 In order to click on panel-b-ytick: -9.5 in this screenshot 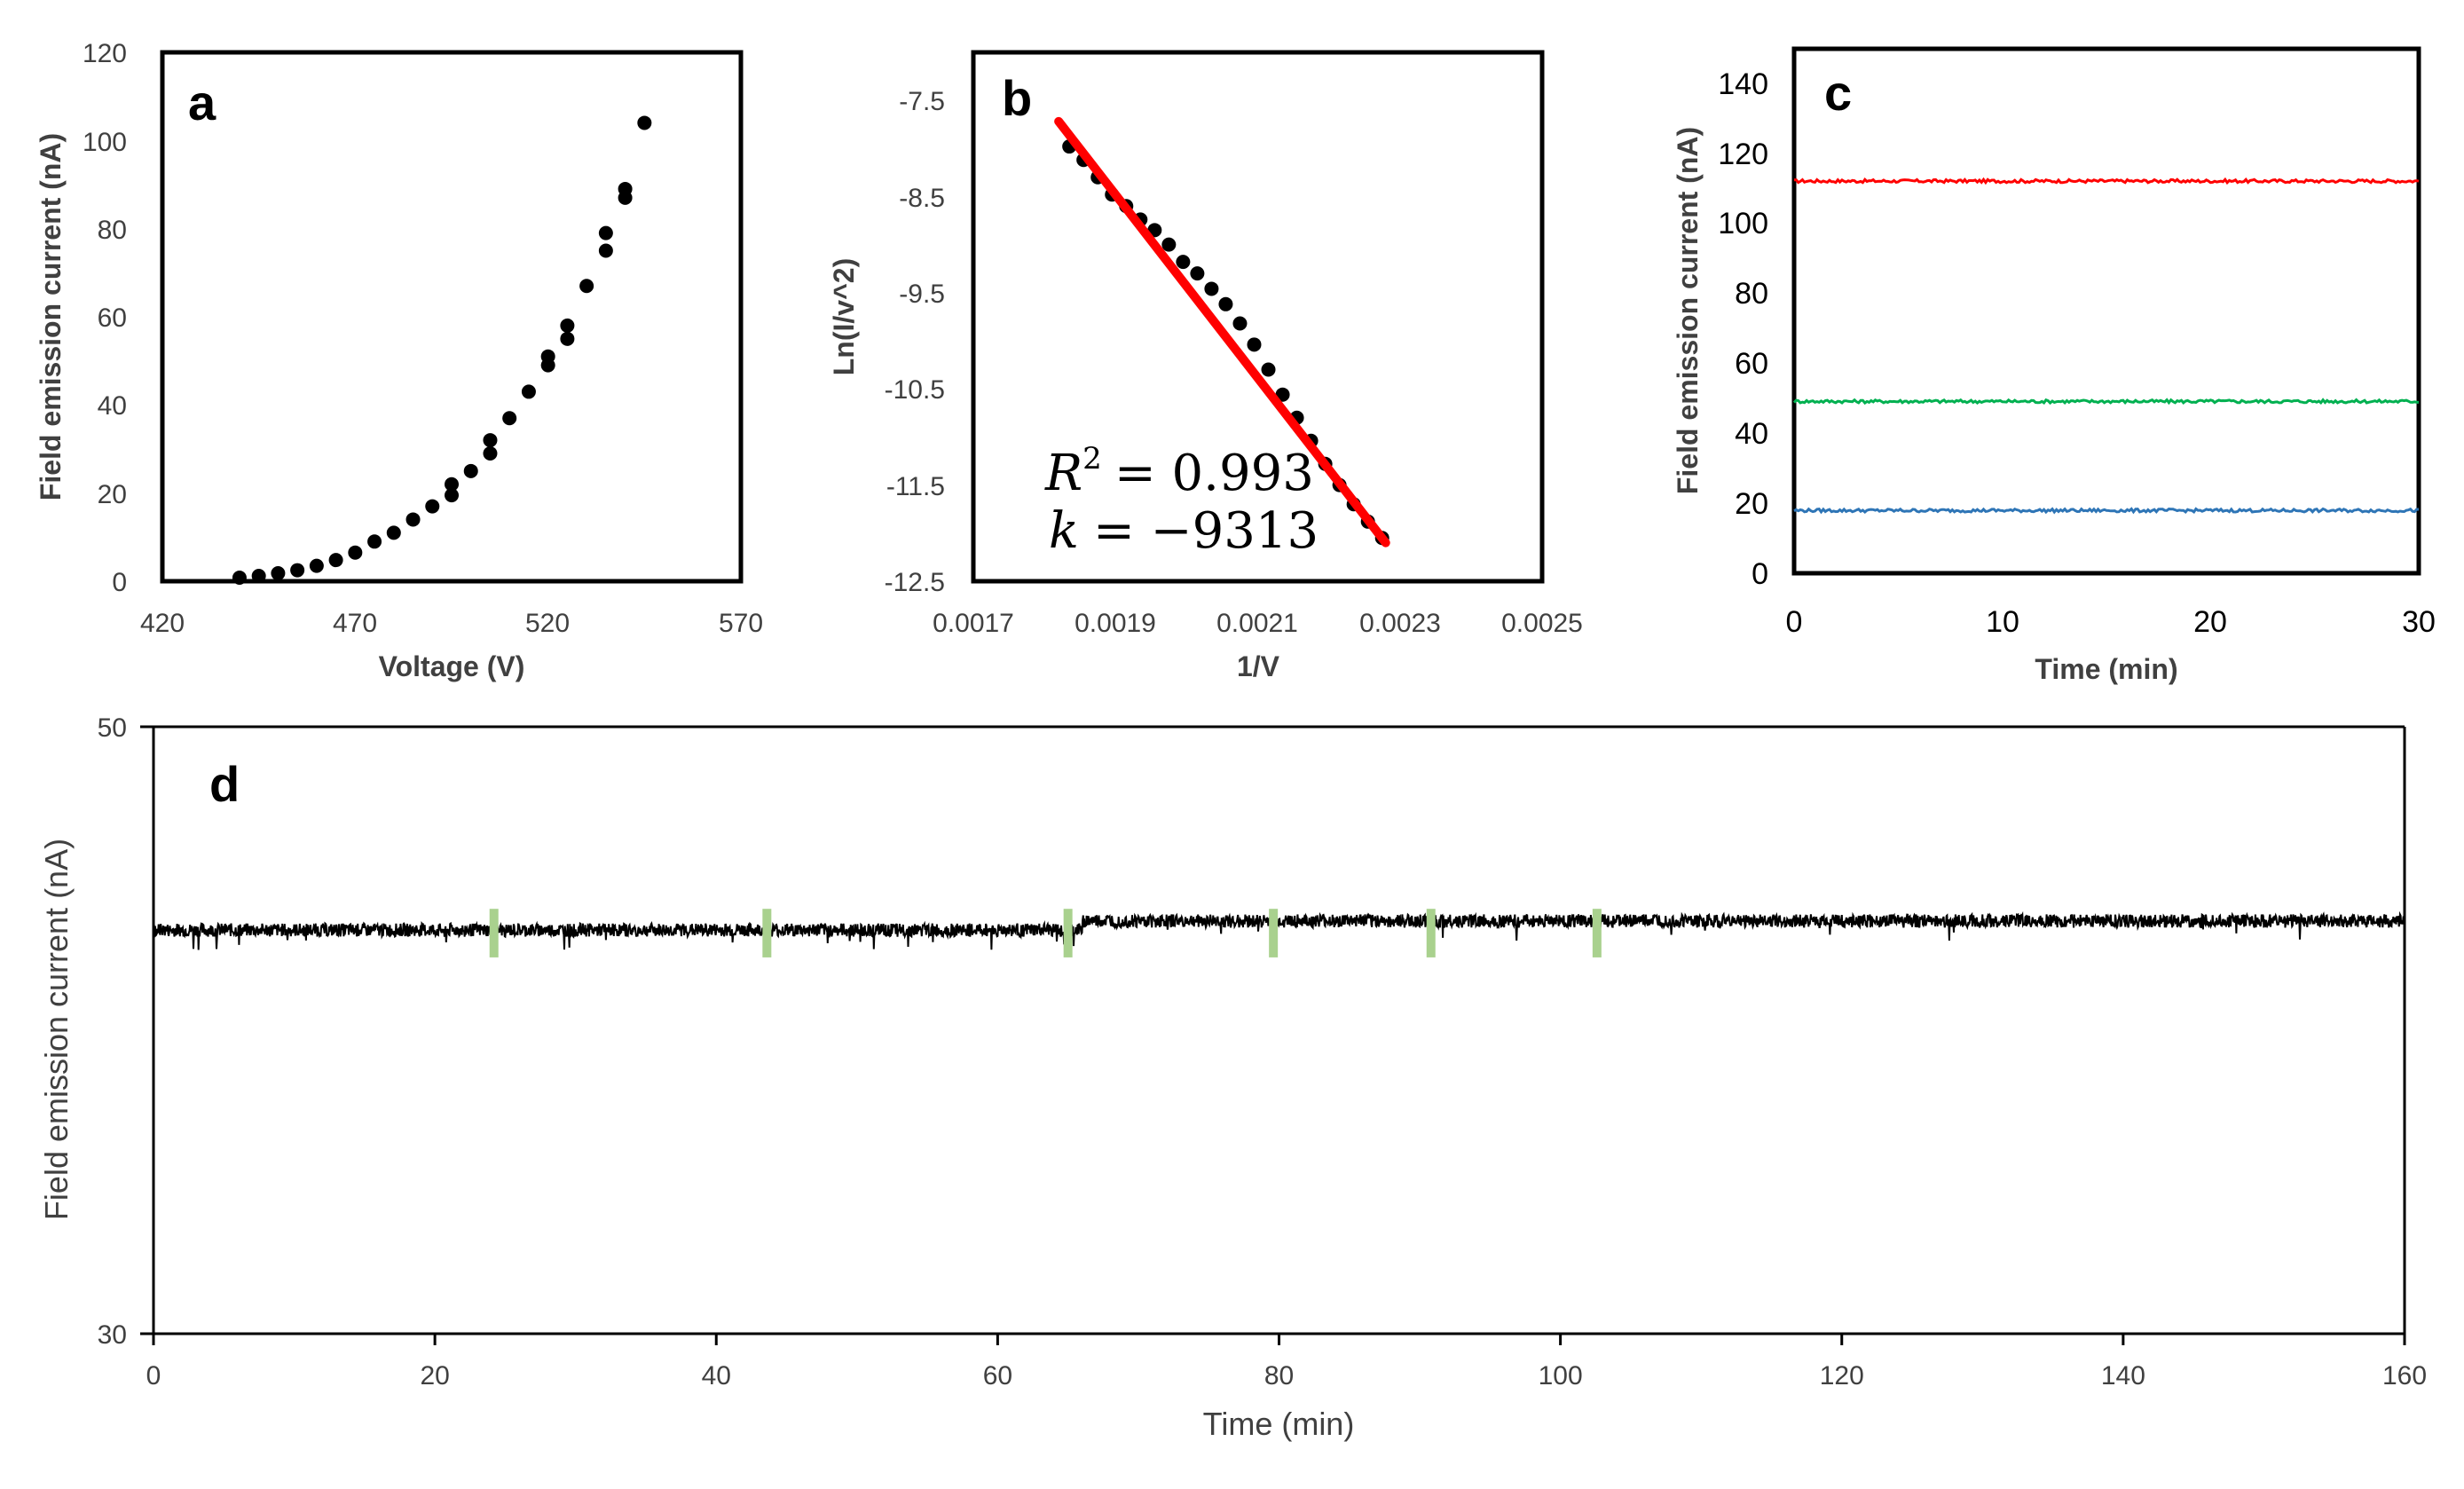, I will do `click(922, 294)`.